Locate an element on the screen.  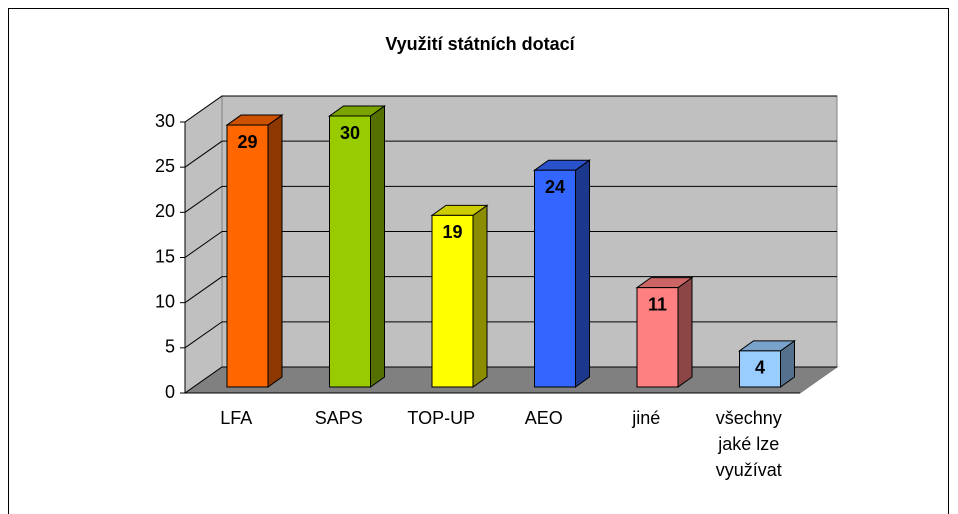
y-tick-label: 20 is located at coordinates (165, 211).